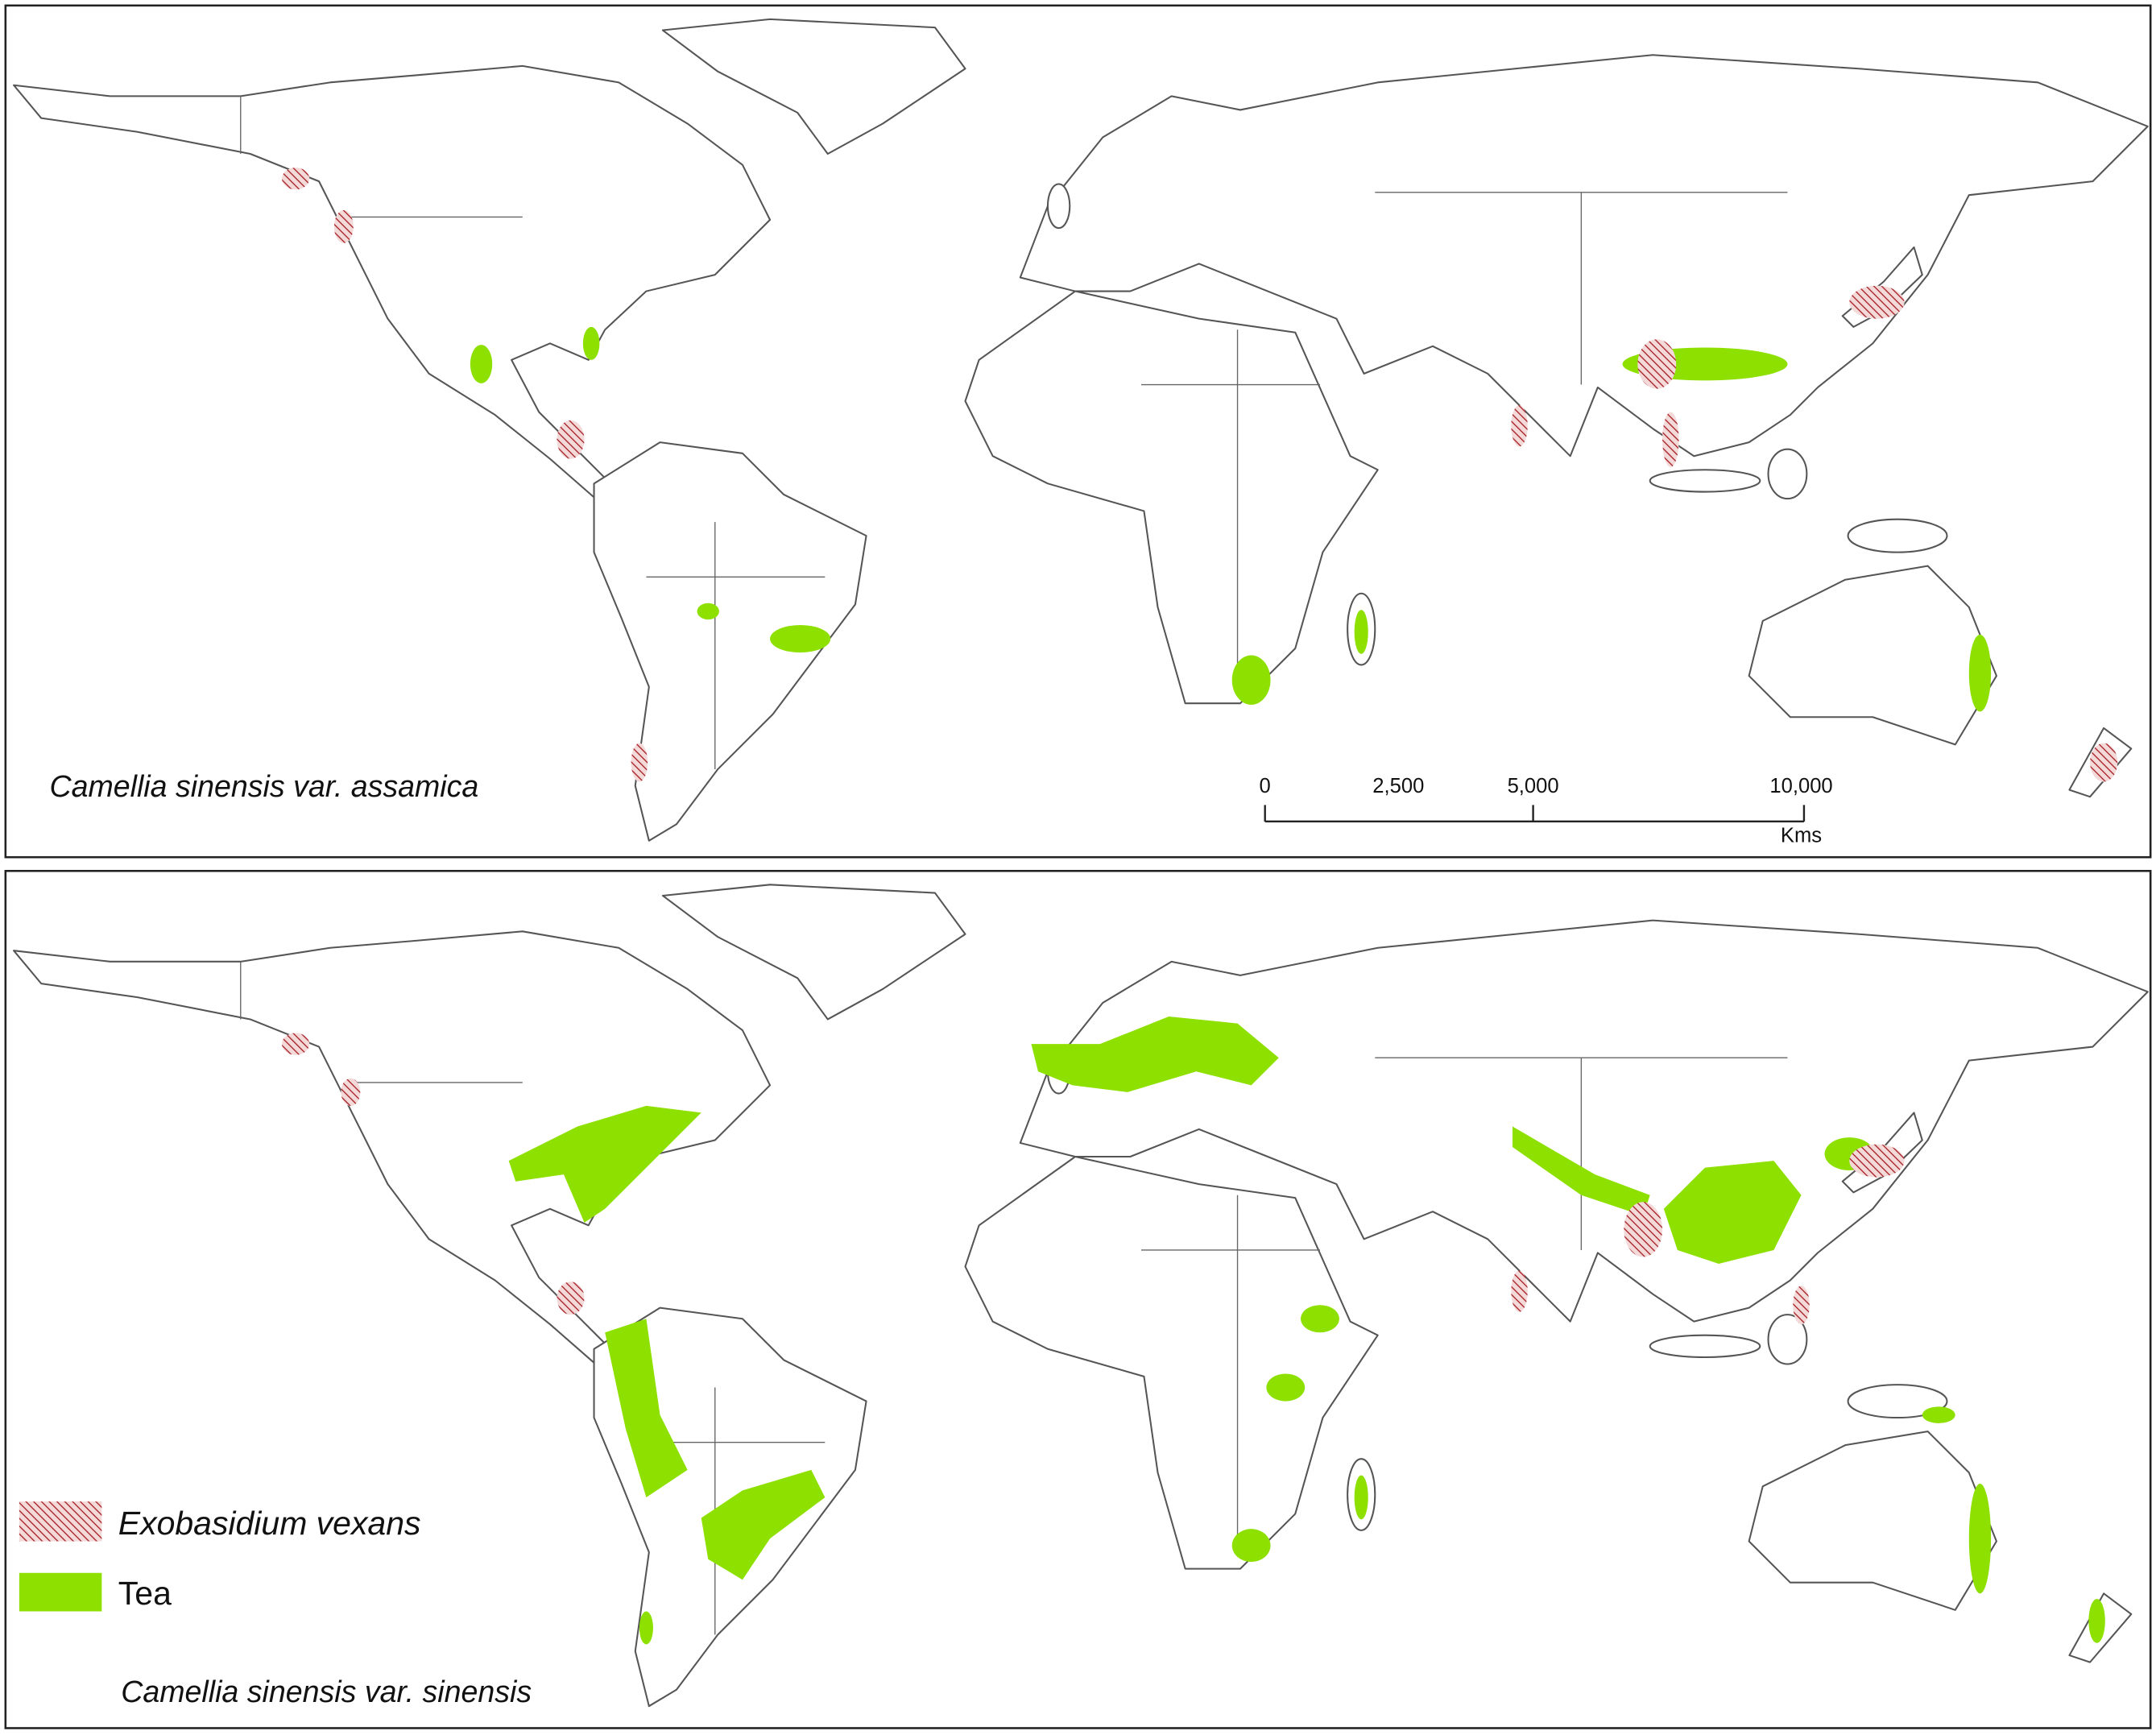  Describe the element at coordinates (1535, 814) in the screenshot. I see `scale-bar` at that location.